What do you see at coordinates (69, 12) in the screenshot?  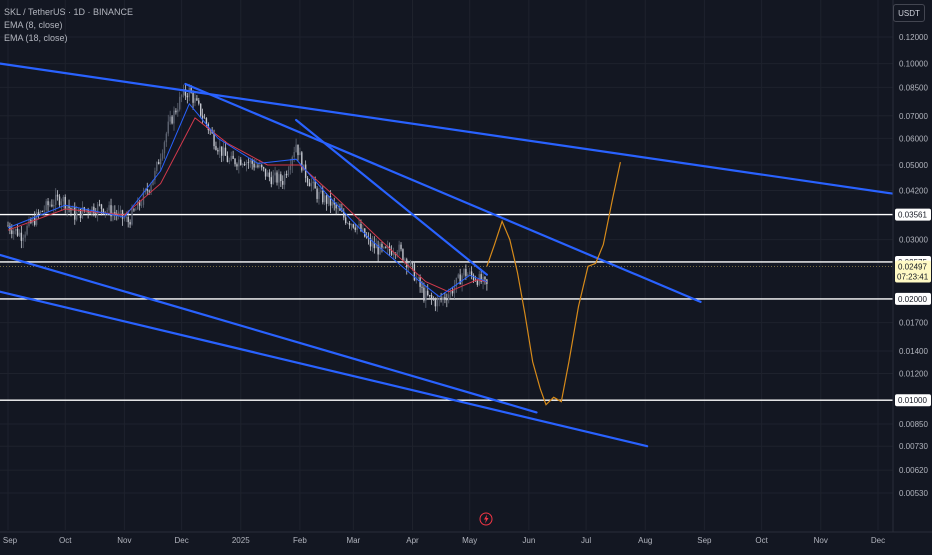 I see `symbol-title: SKL / TetherUS · 1D · BINANCE` at bounding box center [69, 12].